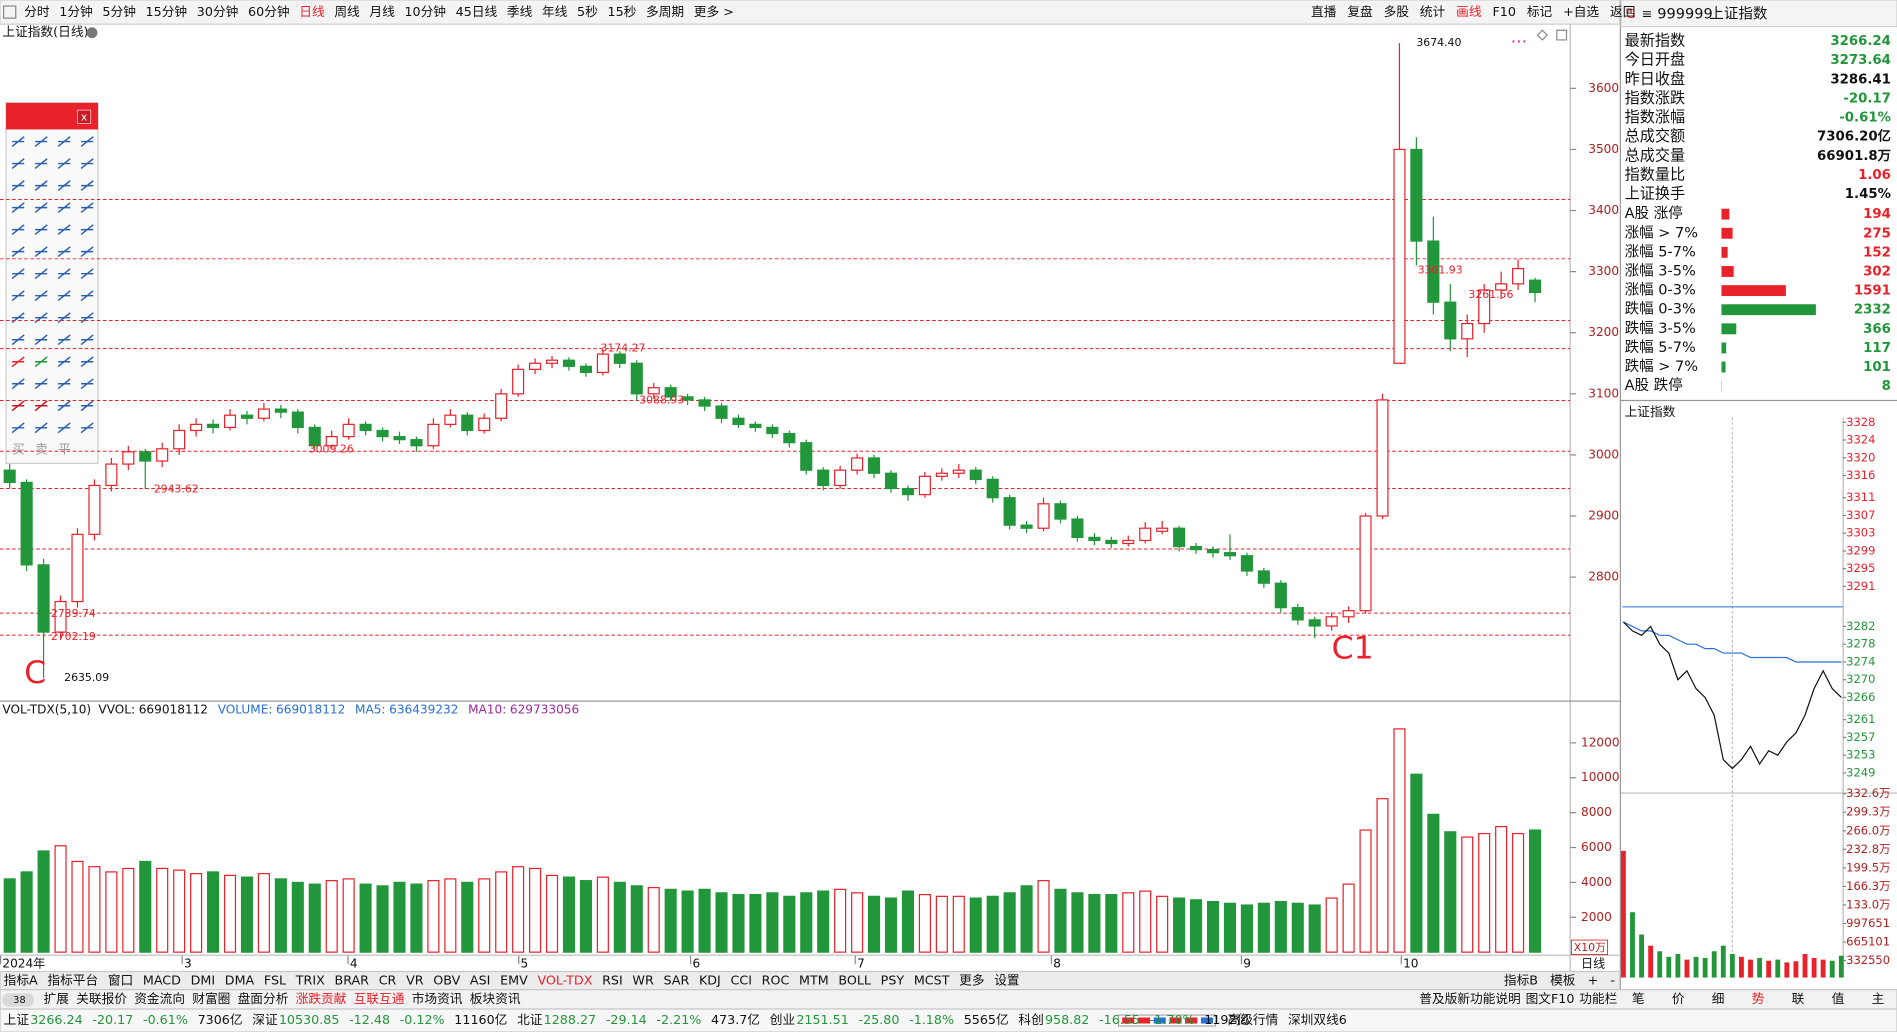 This screenshot has height=1032, width=1897. What do you see at coordinates (382, 11) in the screenshot?
I see `period-tab: 月线` at bounding box center [382, 11].